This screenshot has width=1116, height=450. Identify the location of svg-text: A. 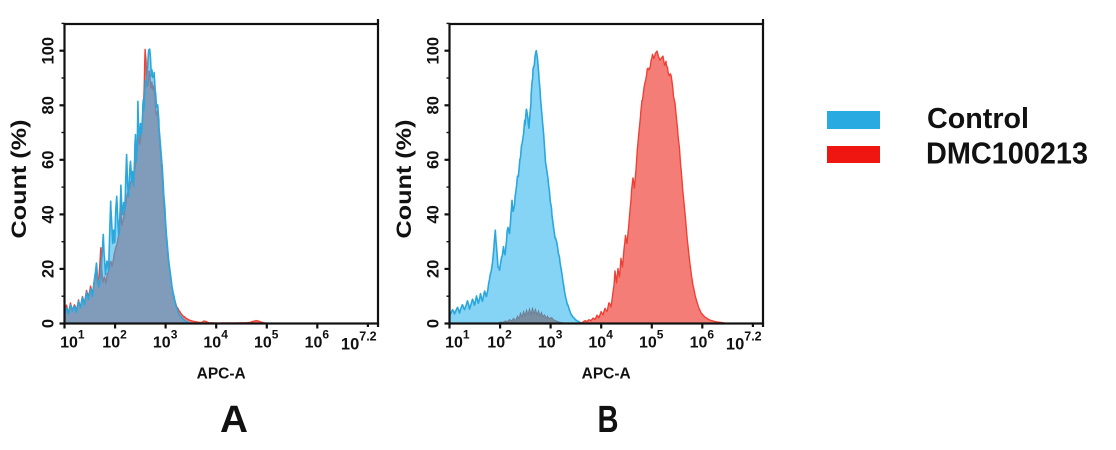
(234, 420).